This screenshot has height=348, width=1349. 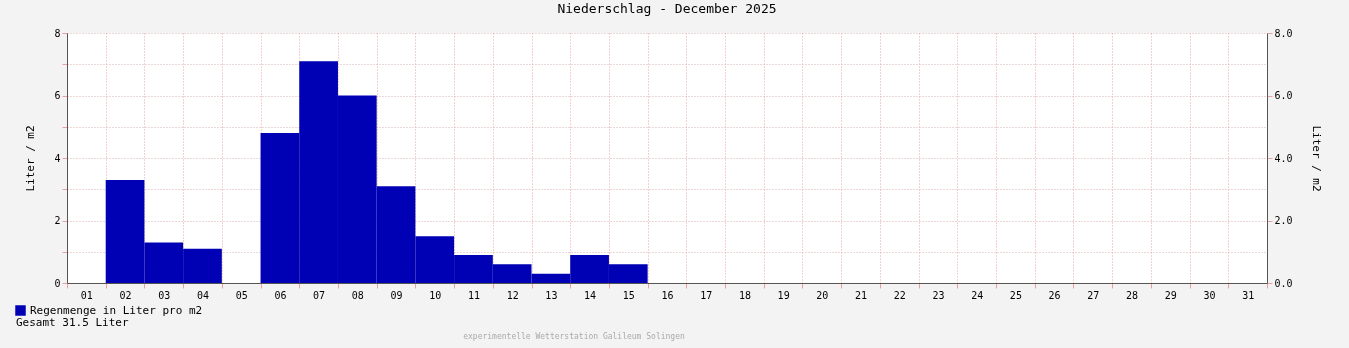 I want to click on text: Gesamt 31.5 Liter, so click(x=72, y=322).